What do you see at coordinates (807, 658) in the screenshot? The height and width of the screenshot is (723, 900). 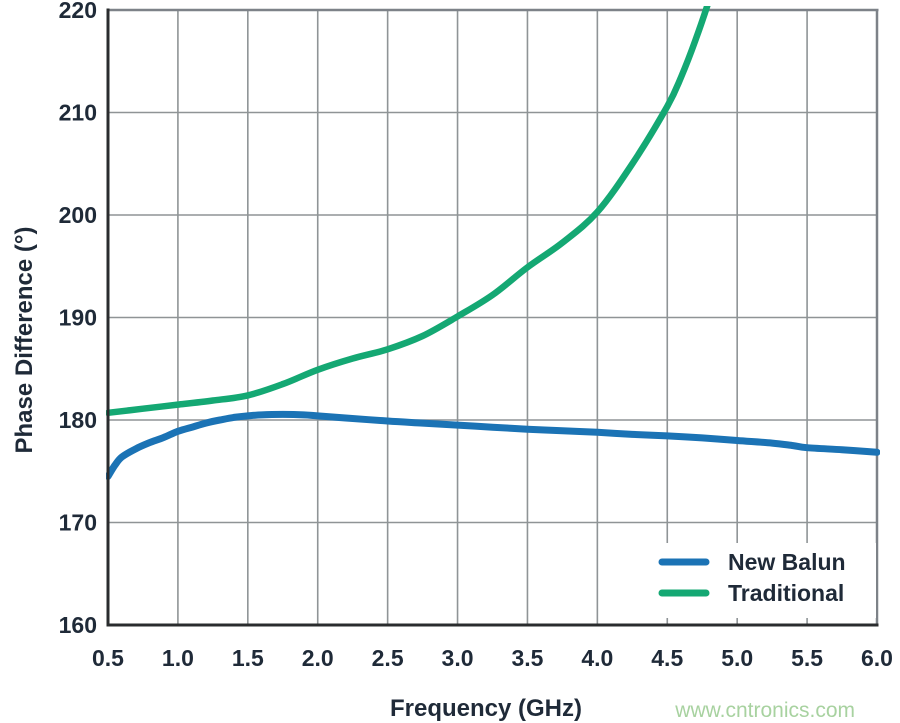 I see `x-tick-label: 5.5` at bounding box center [807, 658].